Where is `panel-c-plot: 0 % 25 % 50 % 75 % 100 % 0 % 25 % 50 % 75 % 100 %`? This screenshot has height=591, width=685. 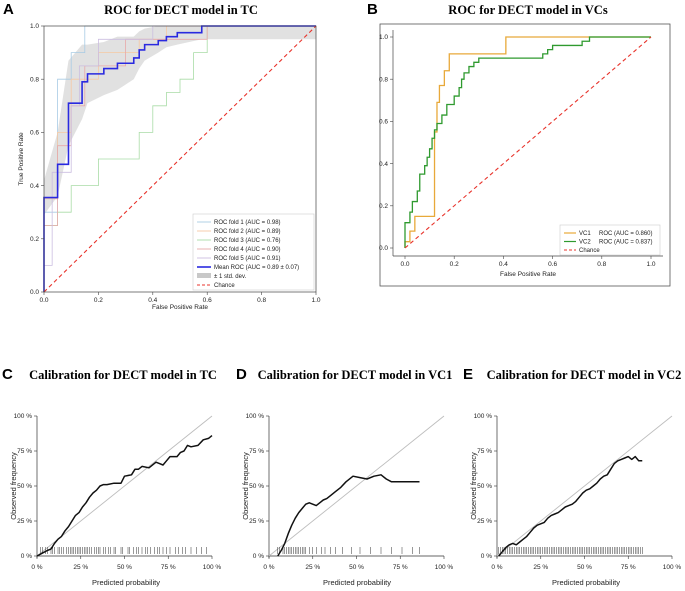 panel-c-plot: 0 % 25 % 50 % 75 % 100 % 0 % 25 % 50 % 75 % 100 % is located at coordinates (118, 492).